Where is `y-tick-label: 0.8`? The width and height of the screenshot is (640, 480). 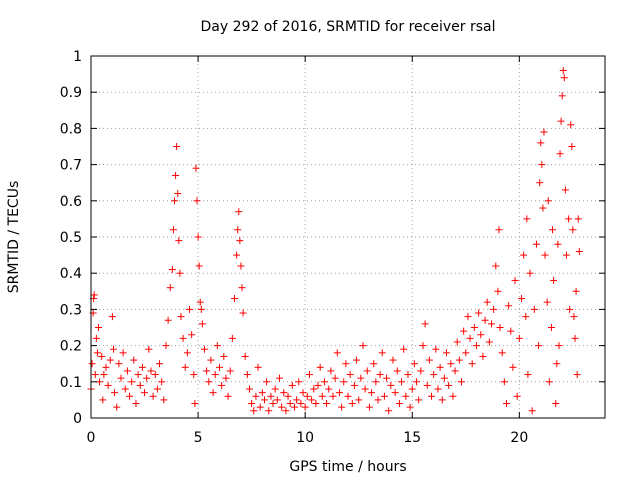
y-tick-label: 0.8 is located at coordinates (71, 129).